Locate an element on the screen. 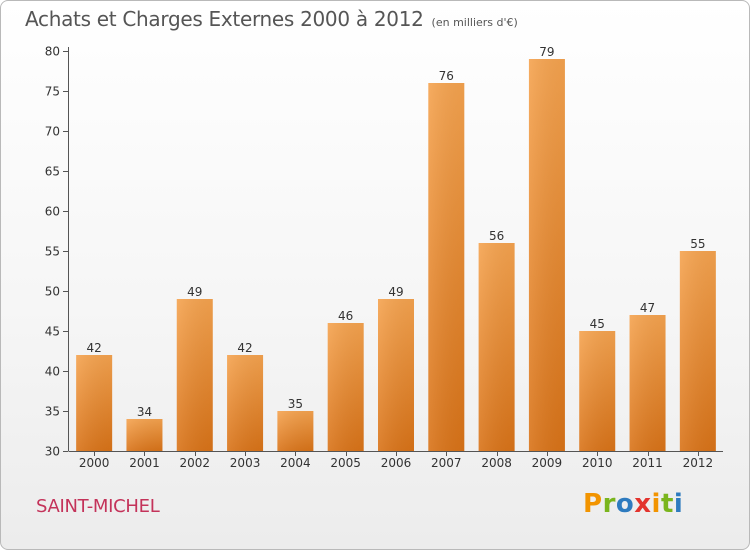  proxiti-logo: Proxiti is located at coordinates (633, 504).